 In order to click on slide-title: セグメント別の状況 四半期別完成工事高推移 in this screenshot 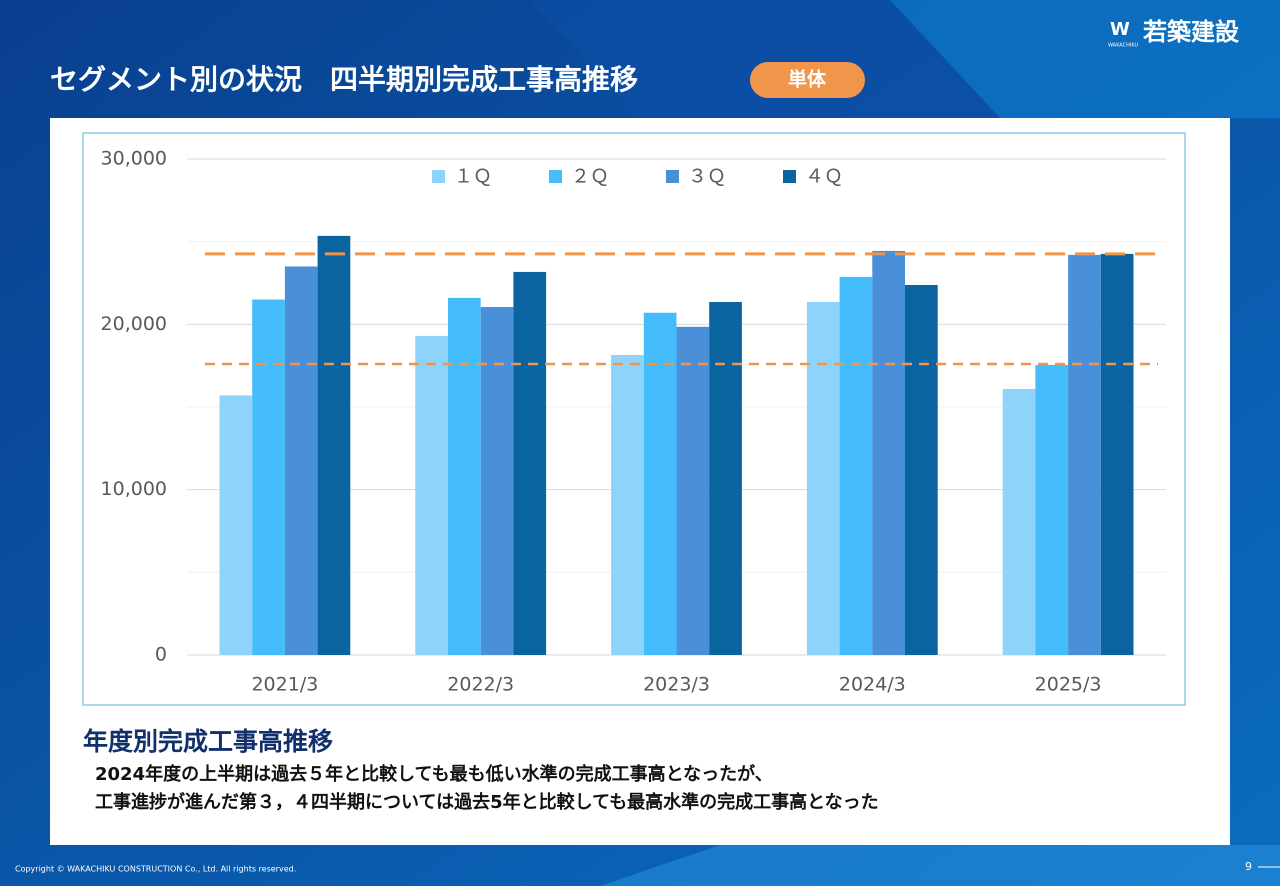, I will do `click(344, 79)`.